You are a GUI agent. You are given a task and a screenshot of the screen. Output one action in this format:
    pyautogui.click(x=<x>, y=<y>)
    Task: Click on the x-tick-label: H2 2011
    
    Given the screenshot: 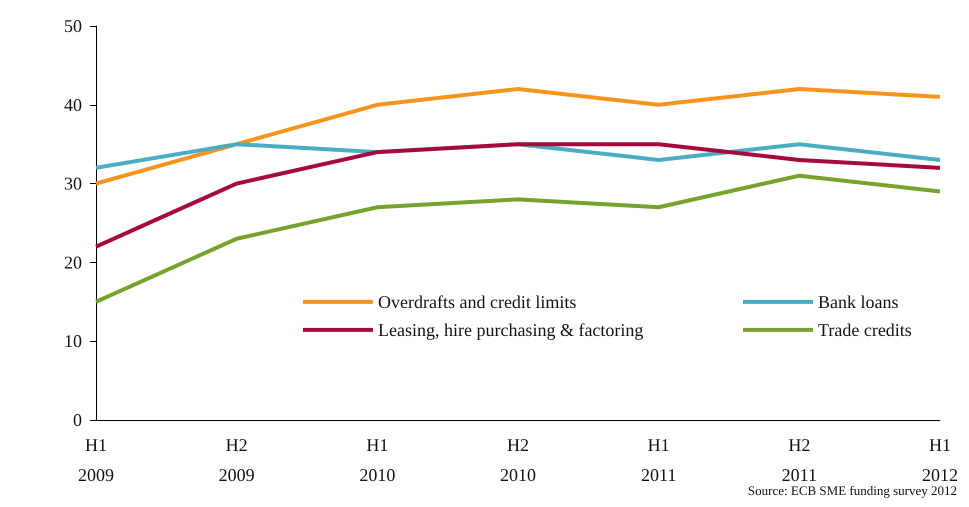 What is the action you would take?
    pyautogui.click(x=800, y=460)
    